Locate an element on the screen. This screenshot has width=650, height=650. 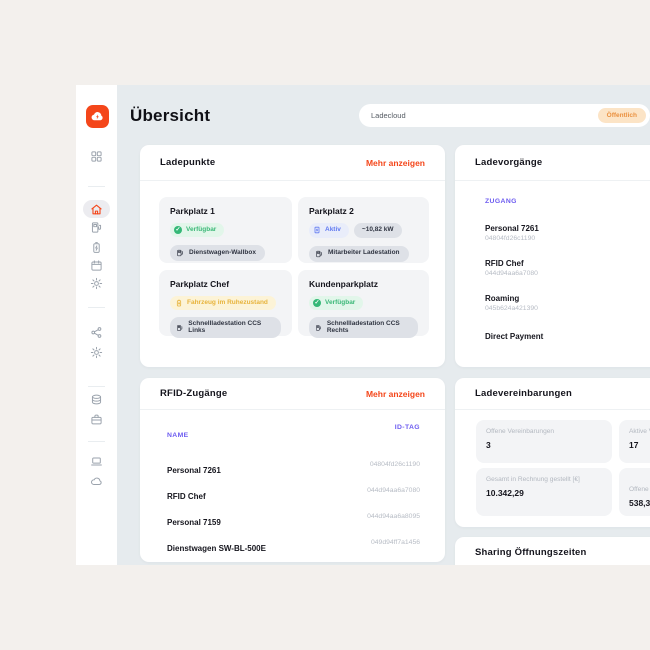
table-row: Dienstwagen SW-BL-500E 049d94ff7a1456 is located at coordinates (293, 546).